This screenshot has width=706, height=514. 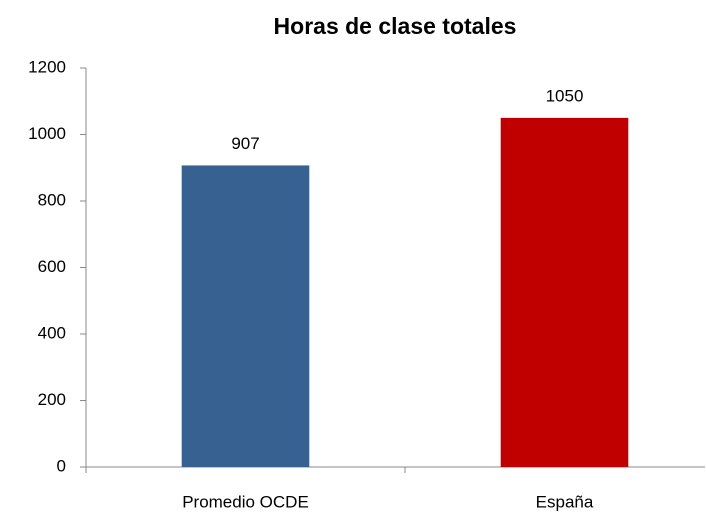 What do you see at coordinates (61, 465) in the screenshot?
I see `y-tick-label: 0` at bounding box center [61, 465].